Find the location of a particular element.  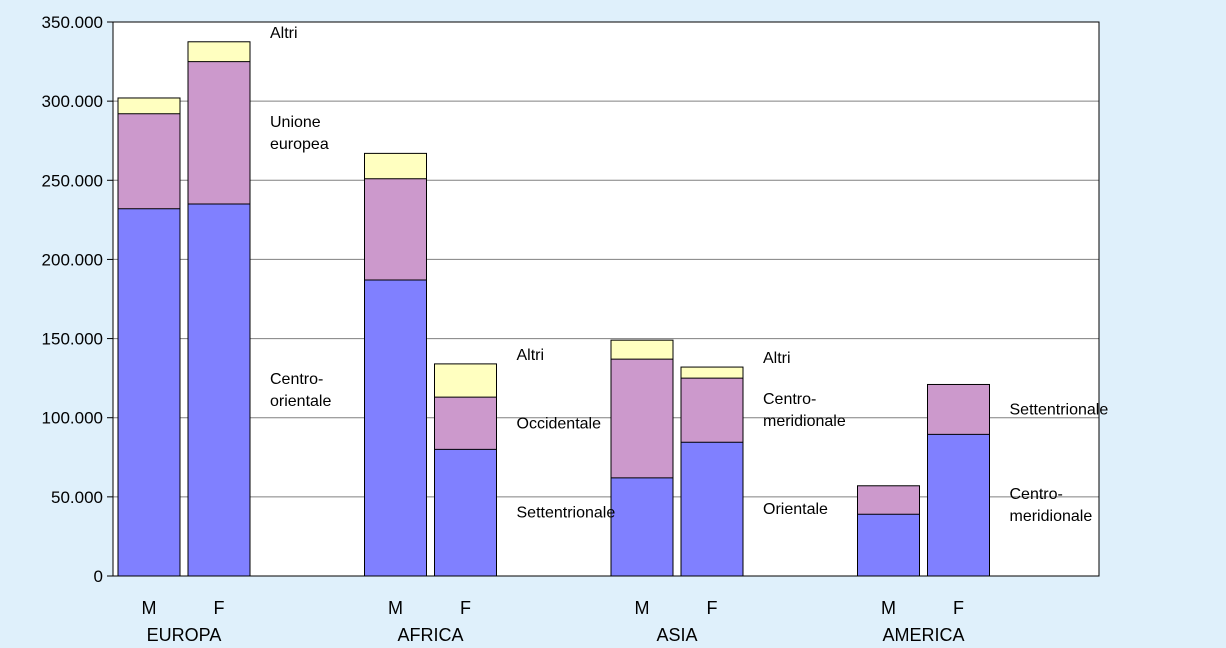

y-tick-label: 250.000 is located at coordinates (72, 180).